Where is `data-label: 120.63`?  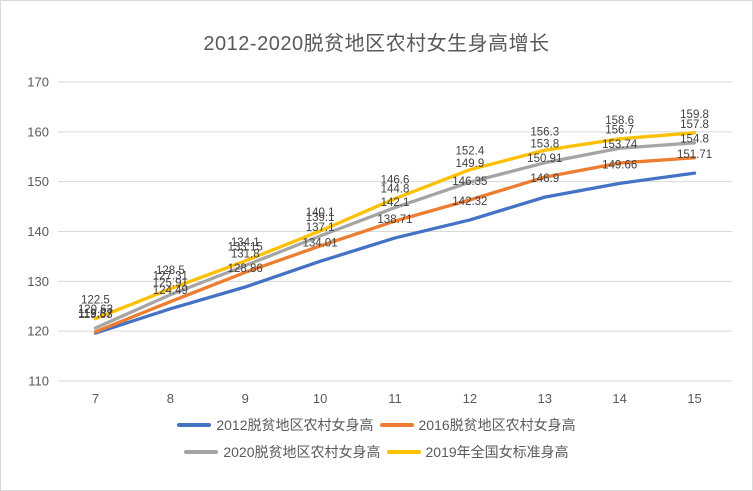 data-label: 120.63 is located at coordinates (95, 310).